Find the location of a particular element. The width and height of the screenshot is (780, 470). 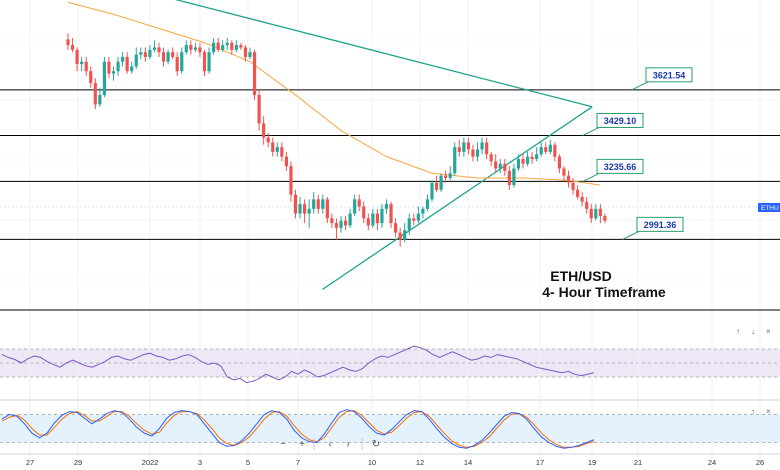

triangle-upper-line is located at coordinates (383, 54).